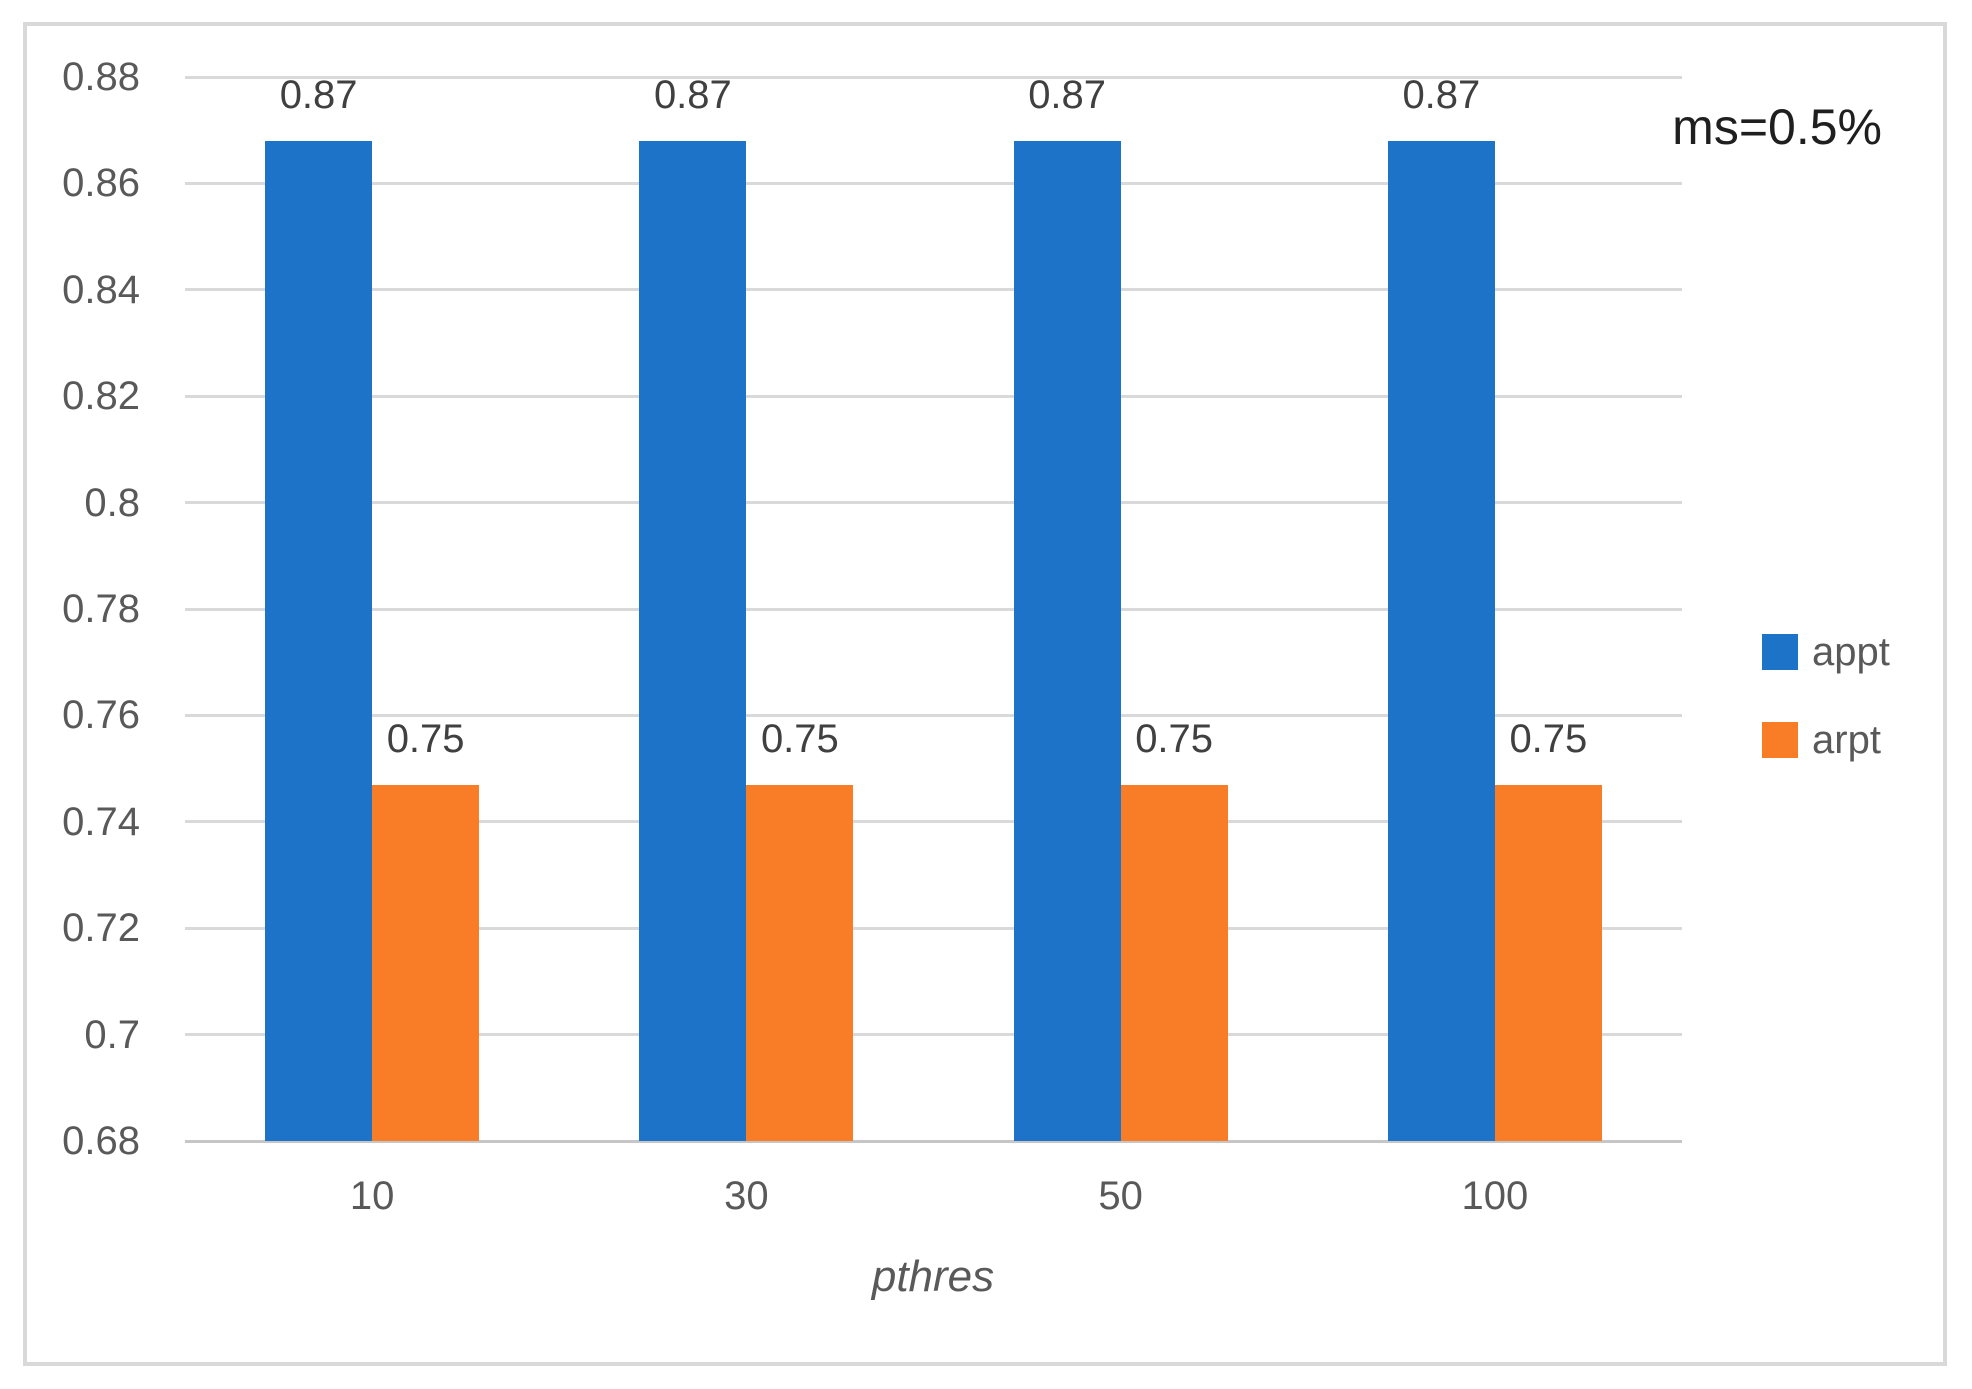  I want to click on x-tick-label-50: 50, so click(1120, 1196).